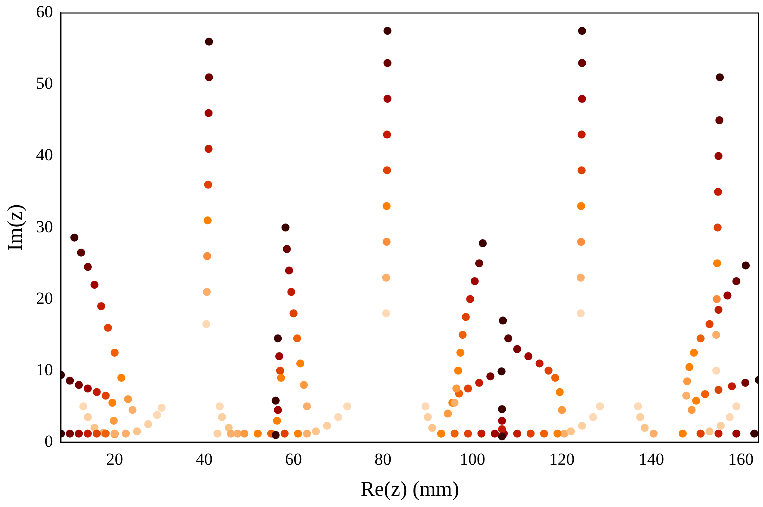 This screenshot has height=507, width=763. What do you see at coordinates (45, 12) in the screenshot?
I see `y-tick-label: 60` at bounding box center [45, 12].